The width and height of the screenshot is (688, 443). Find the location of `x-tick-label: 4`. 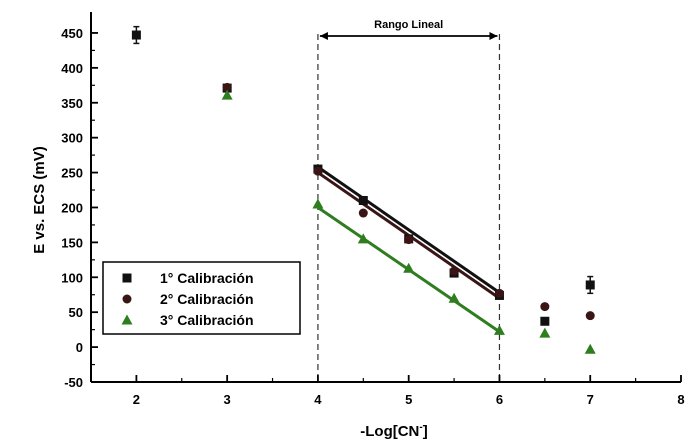

x-tick-label: 4 is located at coordinates (318, 399).